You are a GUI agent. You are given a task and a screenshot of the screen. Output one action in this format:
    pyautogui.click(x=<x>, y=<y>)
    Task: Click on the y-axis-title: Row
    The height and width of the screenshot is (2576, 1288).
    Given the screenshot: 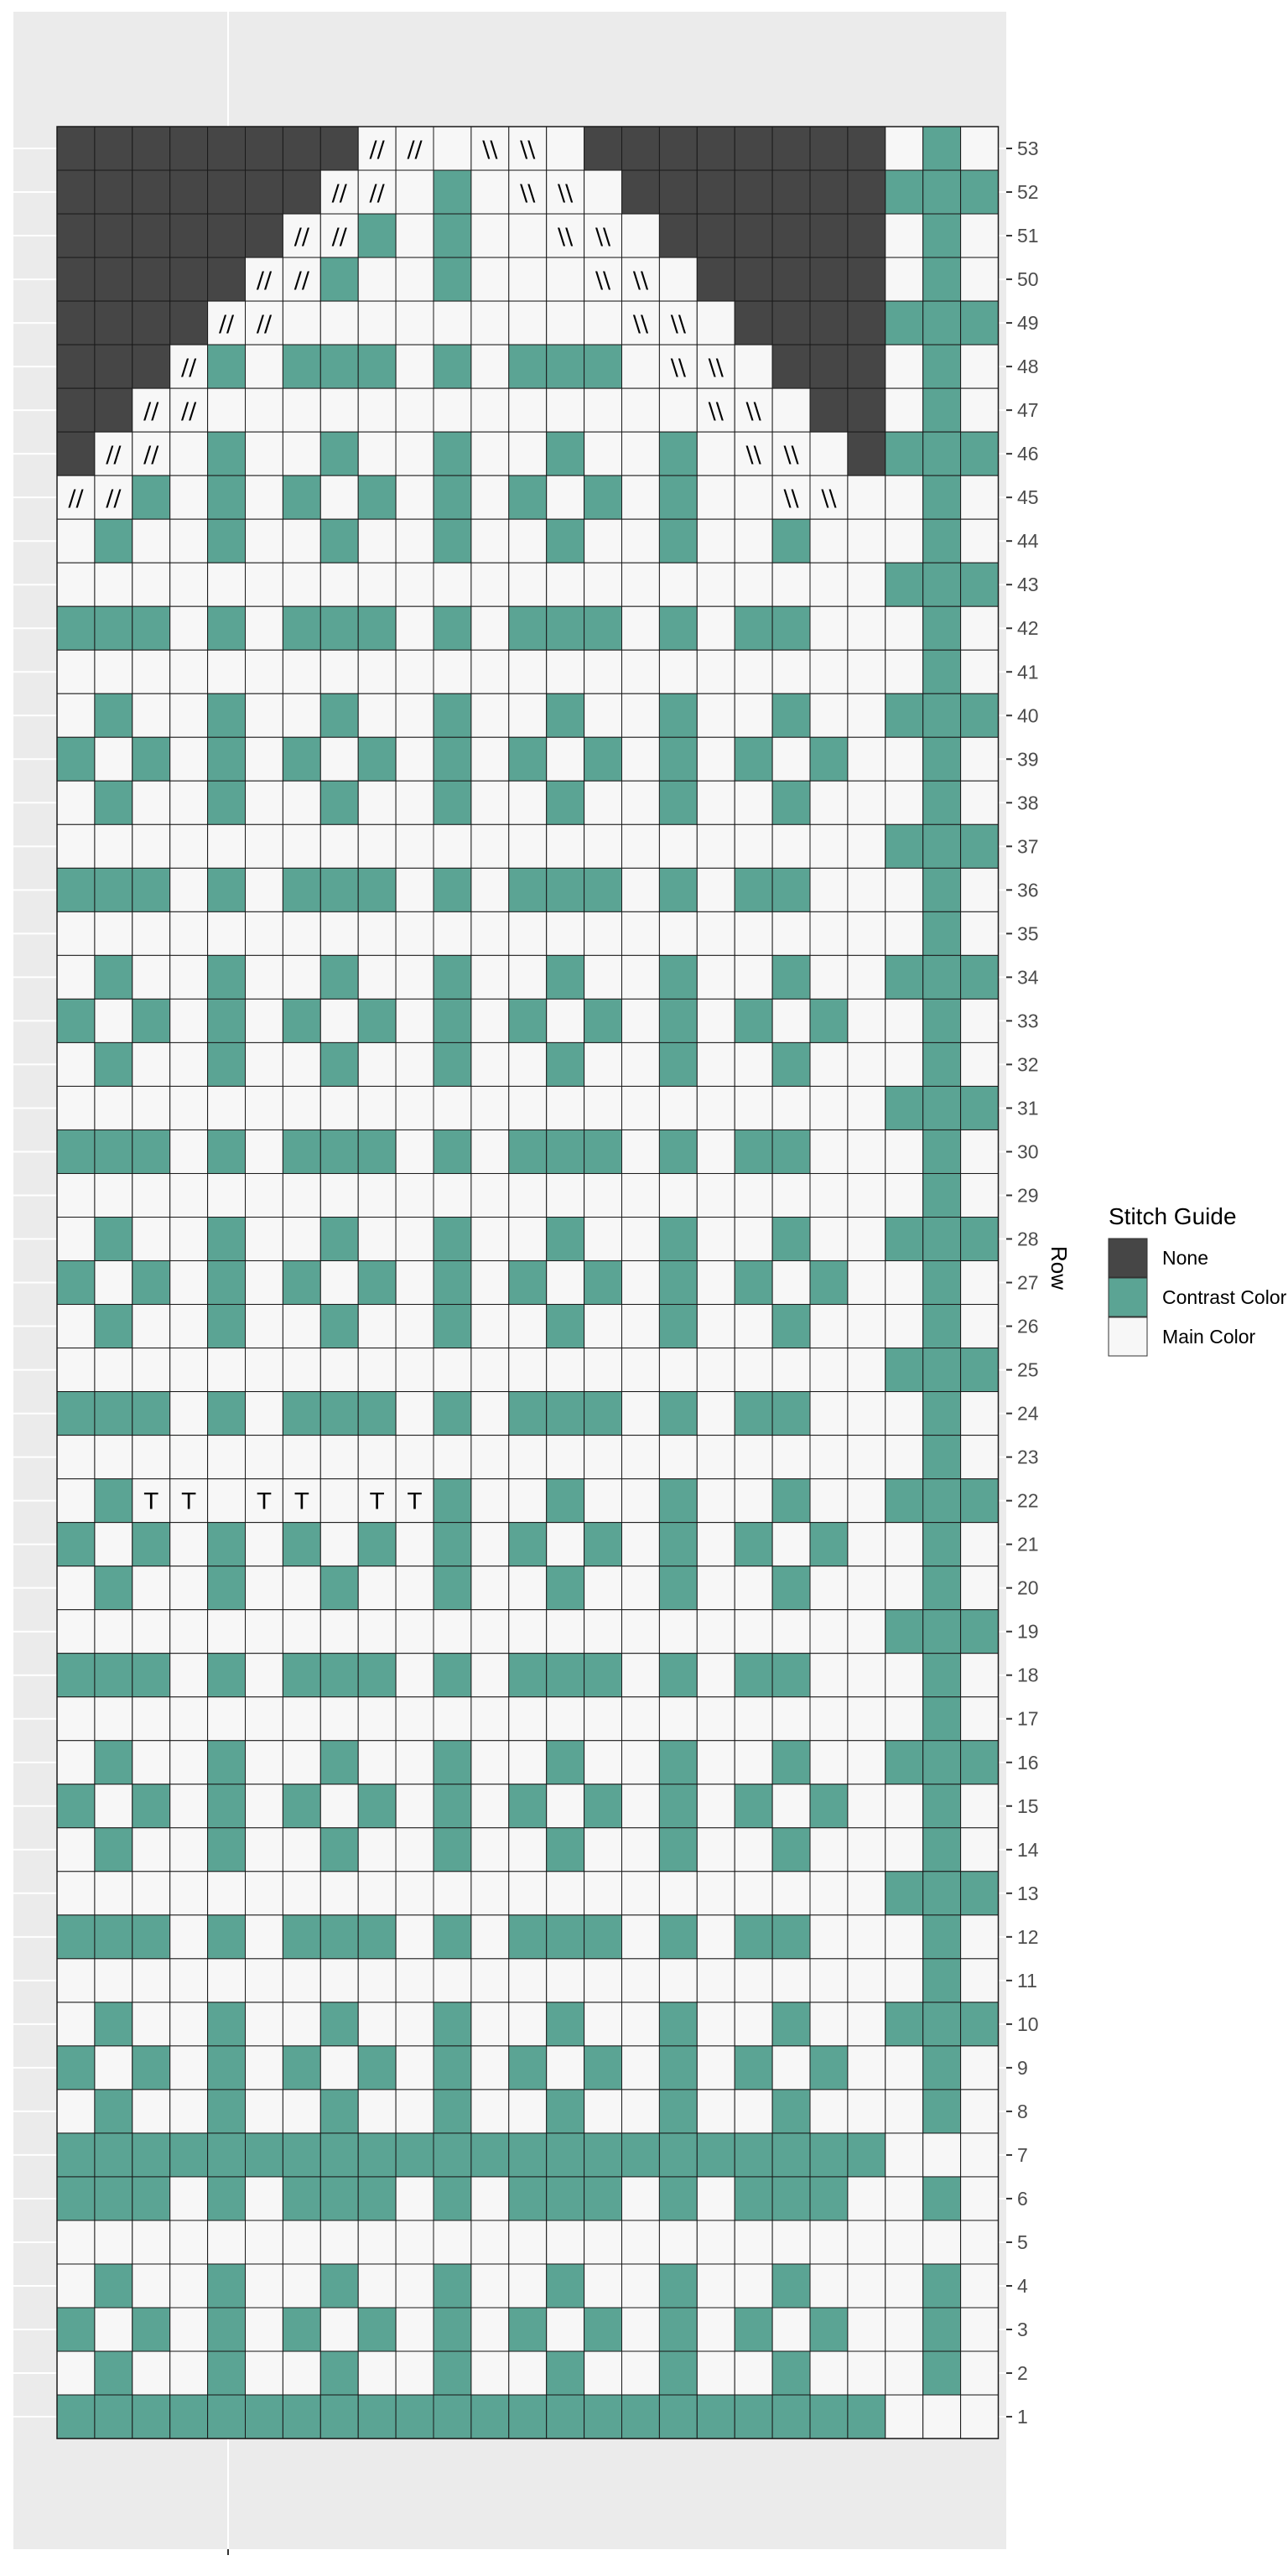 What is the action you would take?
    pyautogui.click(x=1059, y=1268)
    